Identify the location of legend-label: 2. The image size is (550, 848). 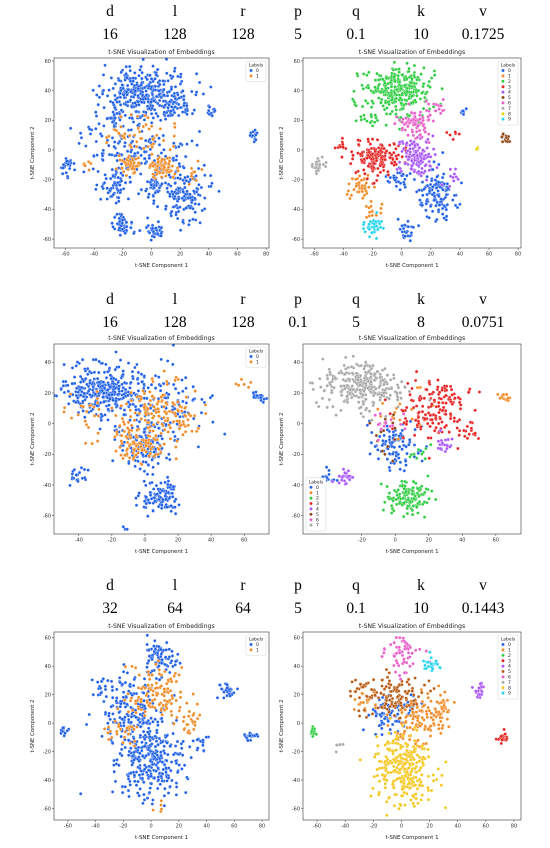
(317, 499).